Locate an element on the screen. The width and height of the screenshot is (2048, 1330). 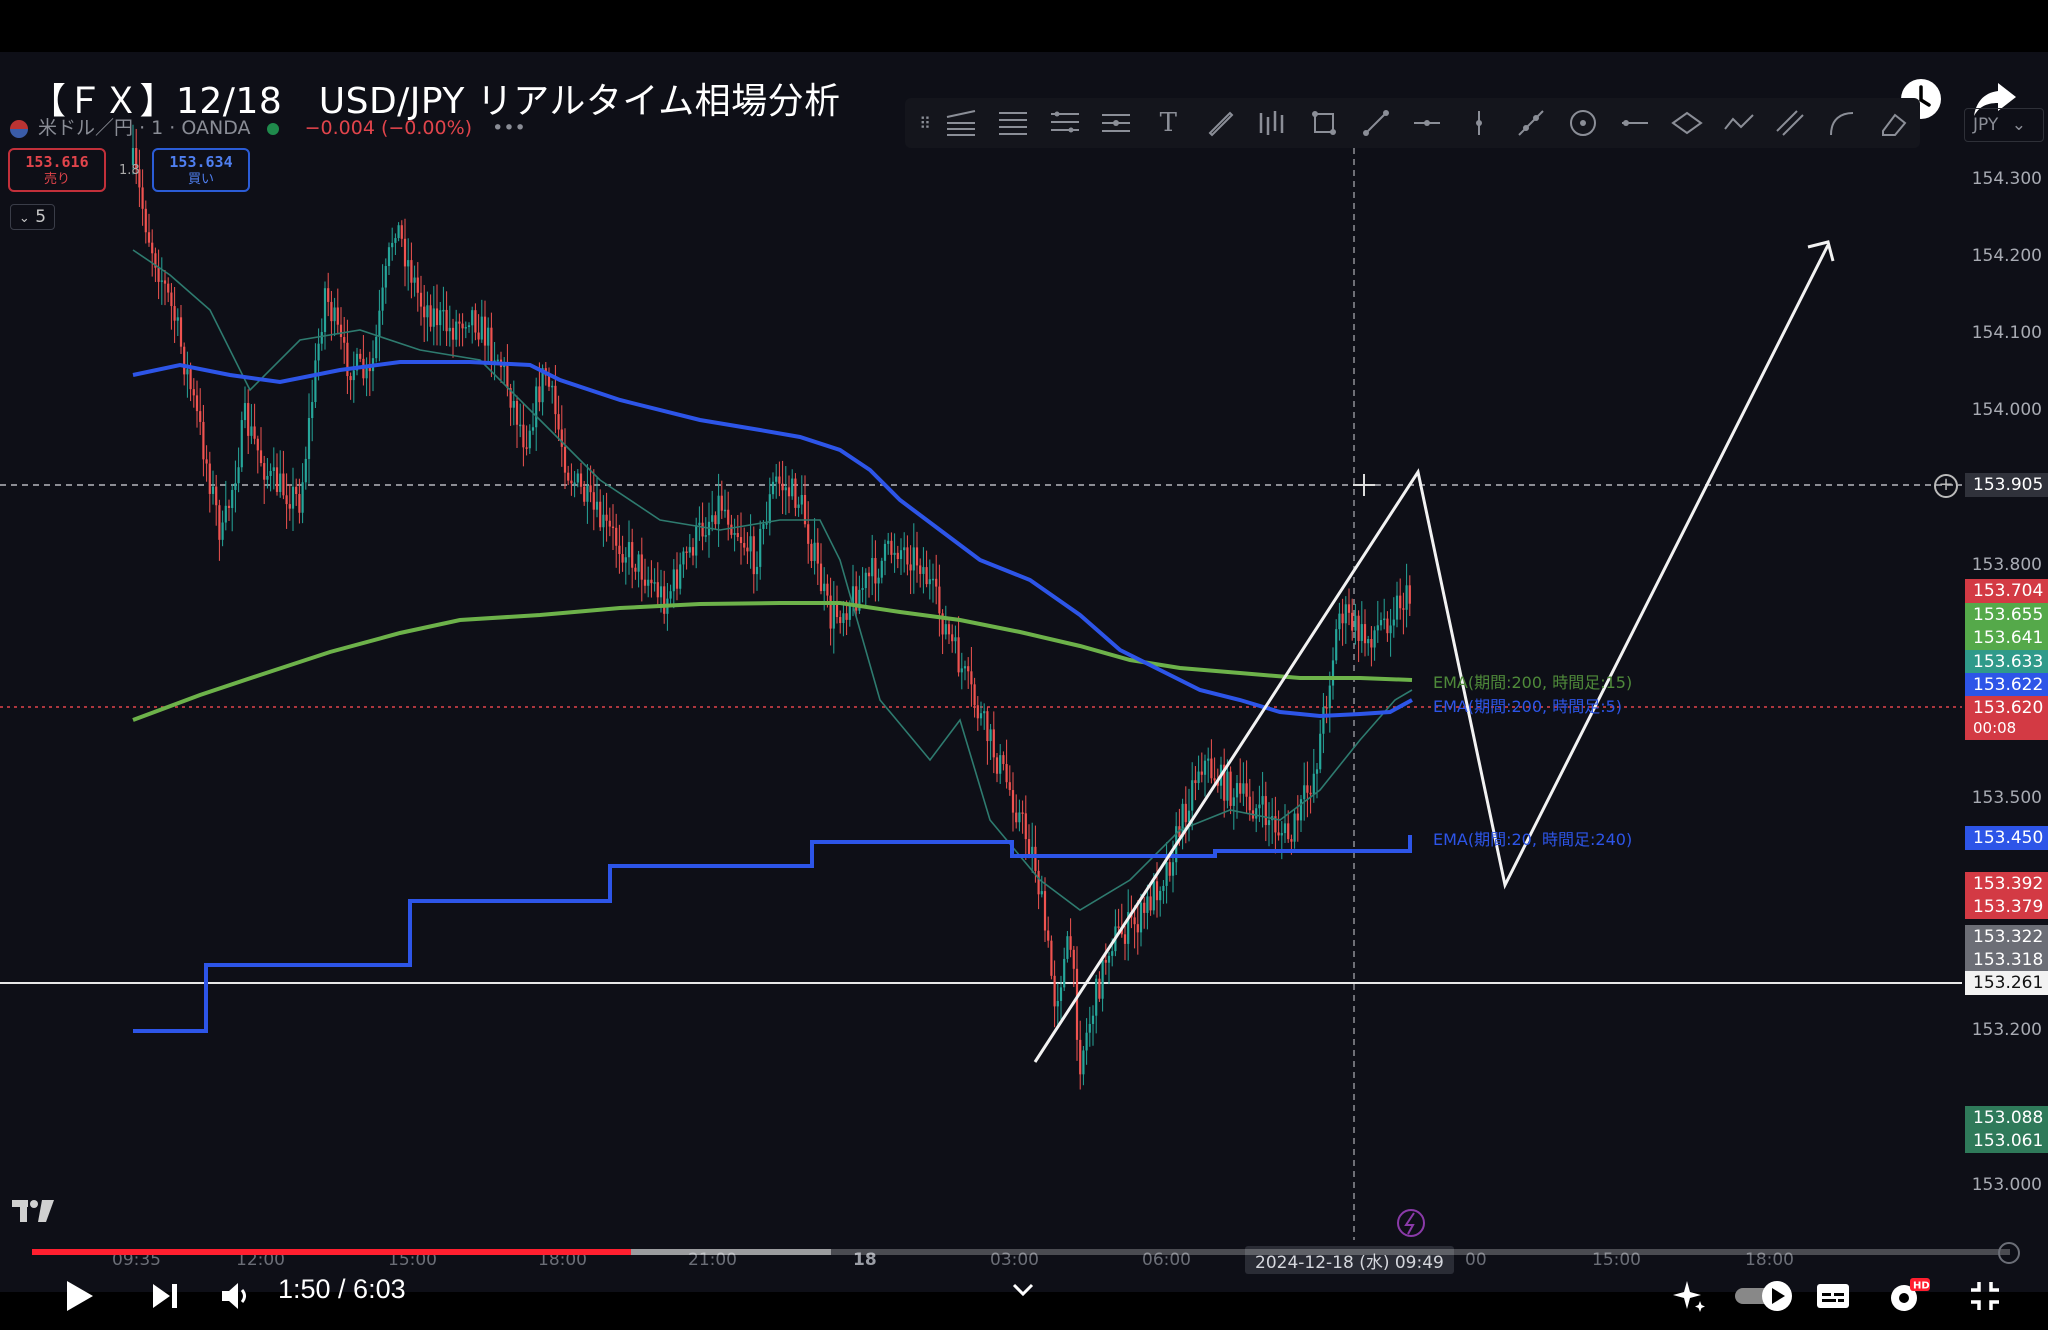
symbol-name: 米ドル／円 · 1 · OANDA is located at coordinates (144, 128).